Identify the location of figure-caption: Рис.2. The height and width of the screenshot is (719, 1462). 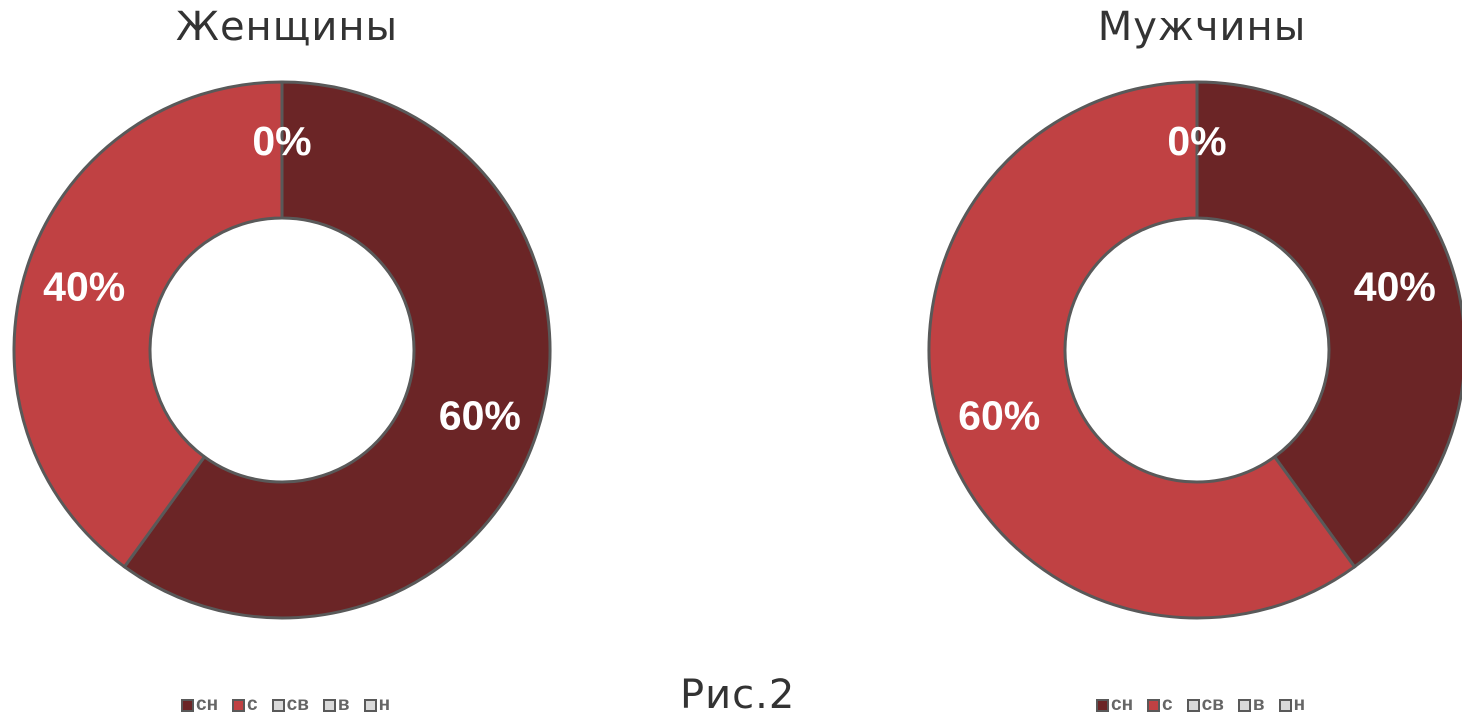
(738, 695).